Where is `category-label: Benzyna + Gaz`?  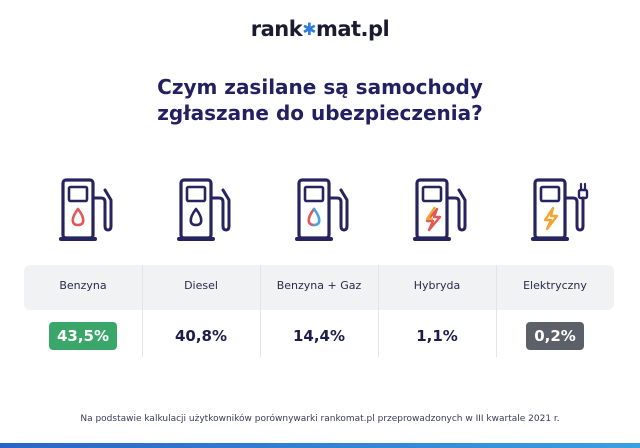
category-label: Benzyna + Gaz is located at coordinates (319, 285).